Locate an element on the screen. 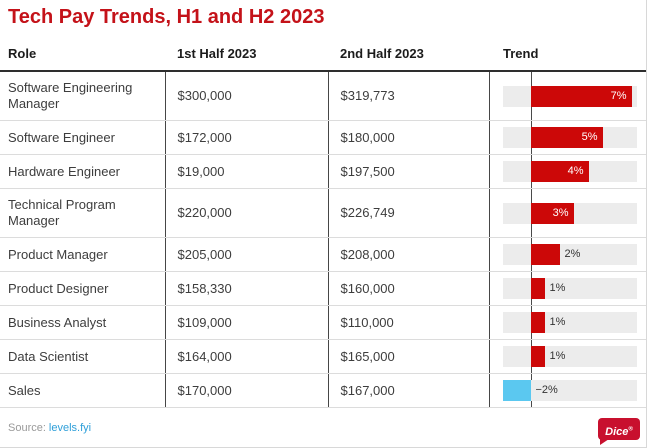 This screenshot has height=448, width=647. role-label: Hardware Engineer is located at coordinates (64, 171).